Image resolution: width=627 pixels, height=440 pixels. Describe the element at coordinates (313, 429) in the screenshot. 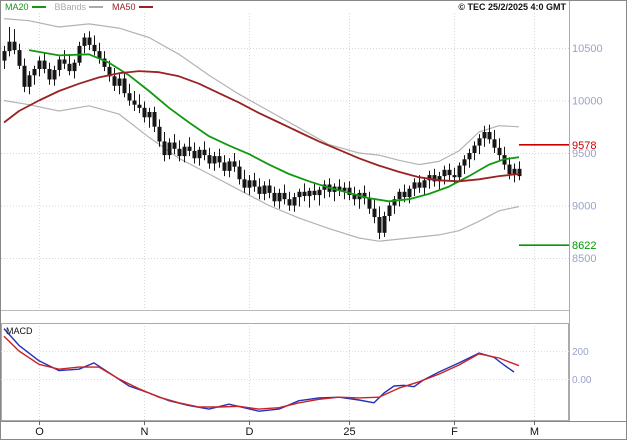

I see `x-axis: O N D 25 F M` at that location.